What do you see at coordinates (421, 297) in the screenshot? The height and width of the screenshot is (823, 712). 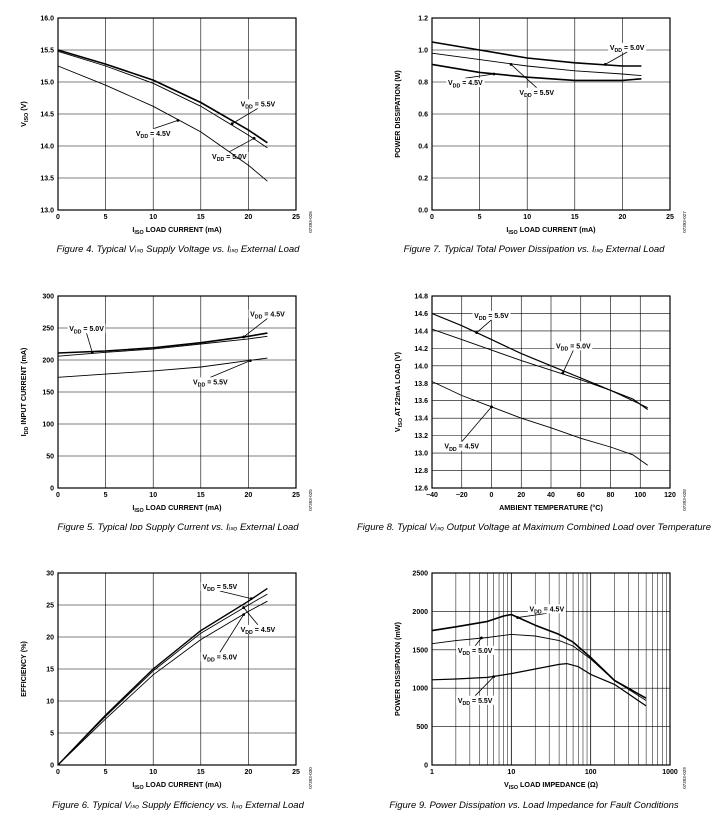 I see `y-tick-label: 14.8` at bounding box center [421, 297].